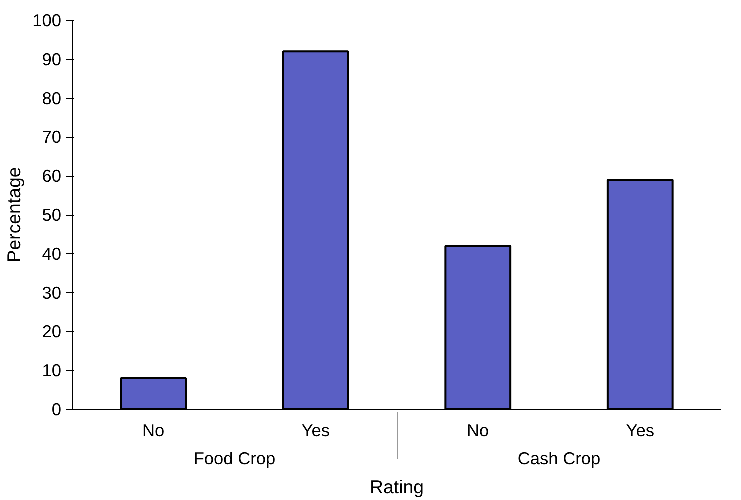  I want to click on y-tick-label: 10, so click(52, 370).